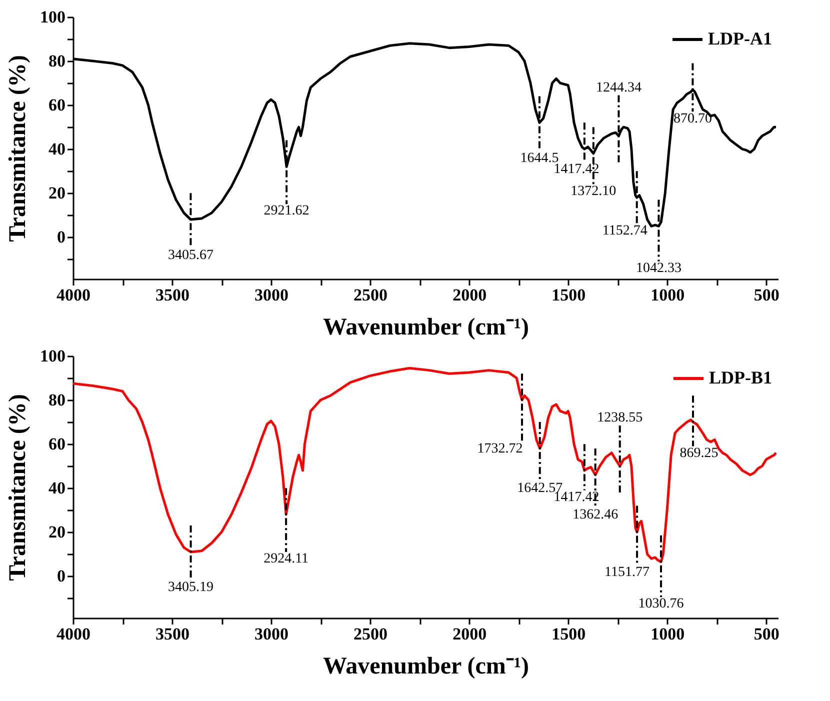 This screenshot has height=701, width=830. I want to click on annotation: 1362.46, so click(595, 515).